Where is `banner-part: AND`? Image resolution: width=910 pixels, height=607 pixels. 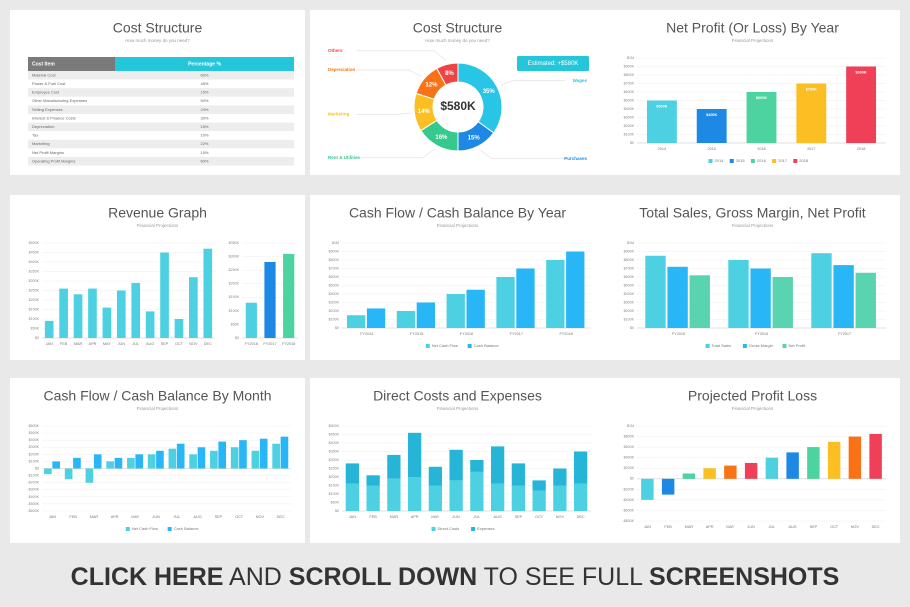
banner-part: AND is located at coordinates (255, 577).